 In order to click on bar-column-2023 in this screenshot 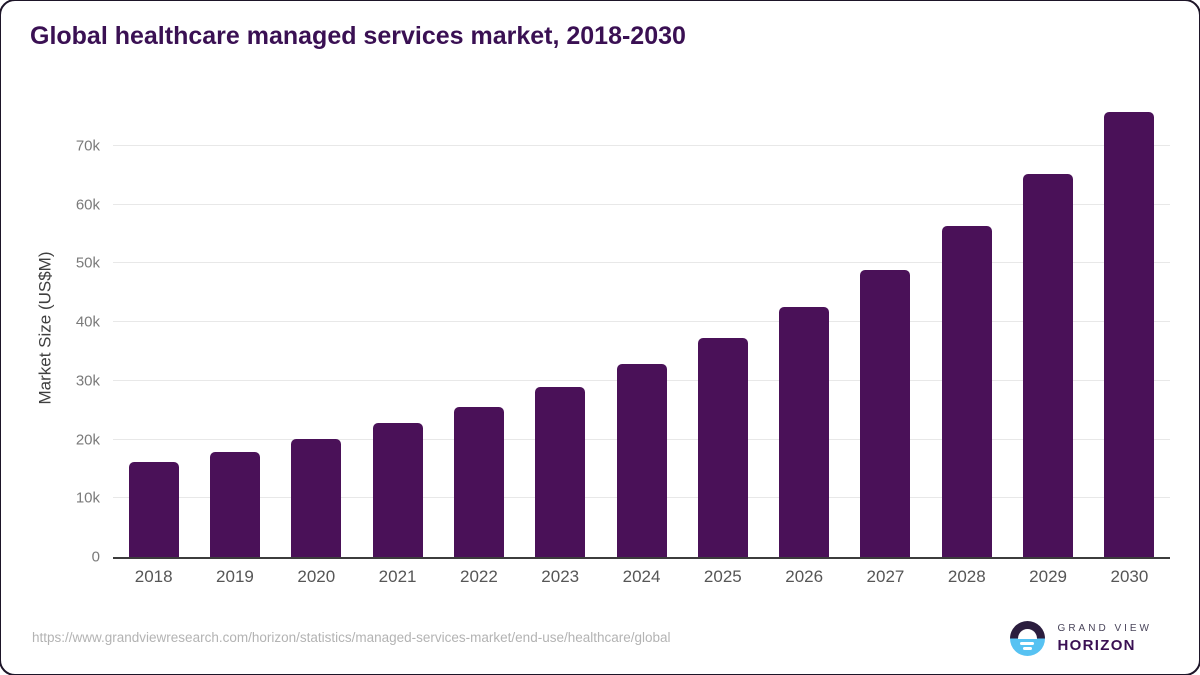, I will do `click(560, 328)`.